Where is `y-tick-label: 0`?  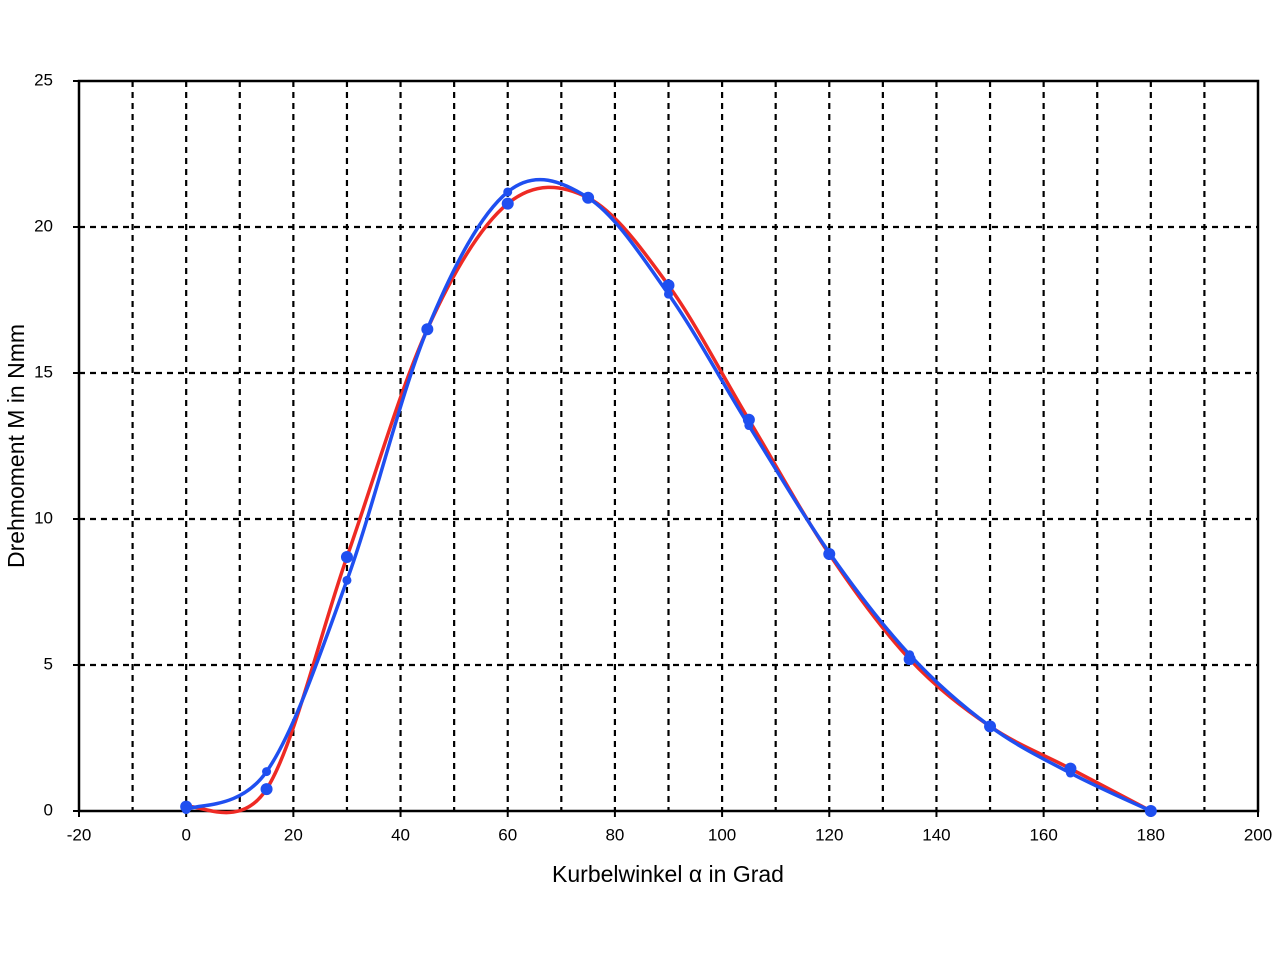 y-tick-label: 0 is located at coordinates (48, 809).